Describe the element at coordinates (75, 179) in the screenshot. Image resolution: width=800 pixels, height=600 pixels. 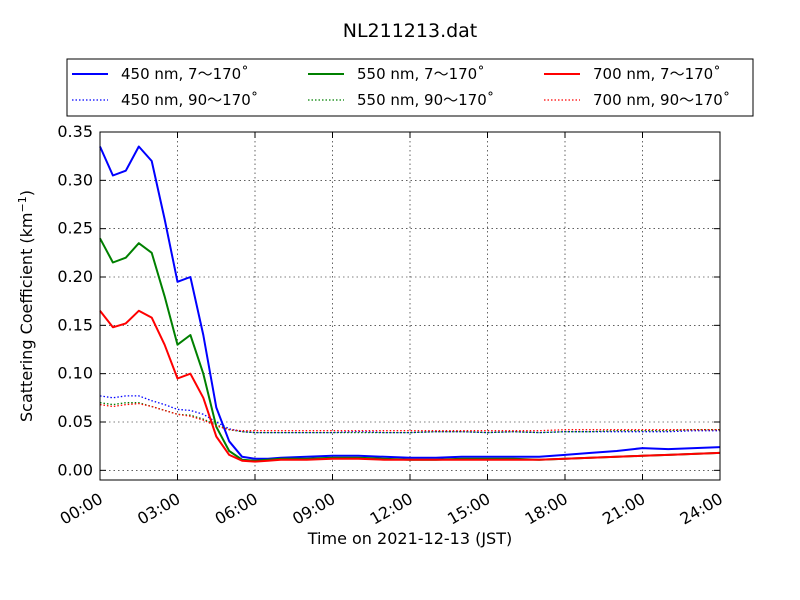
I see `y-tick-label: 0.30` at that location.